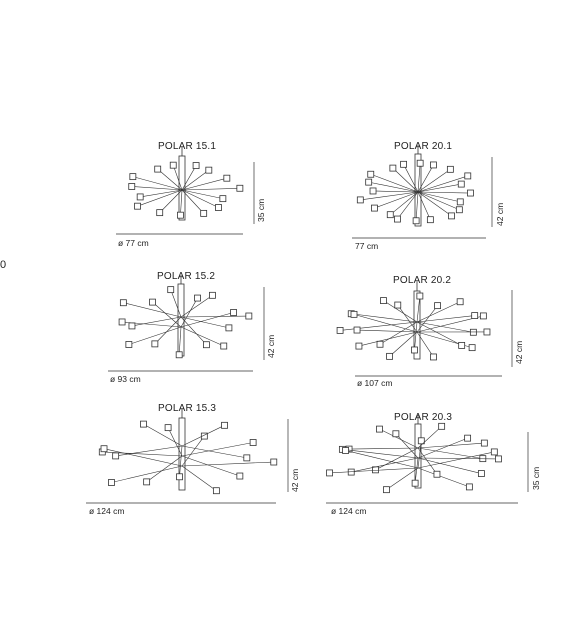 The image size is (574, 642). Describe the element at coordinates (186, 276) in the screenshot. I see `model-title: POLAR 15.2` at that location.